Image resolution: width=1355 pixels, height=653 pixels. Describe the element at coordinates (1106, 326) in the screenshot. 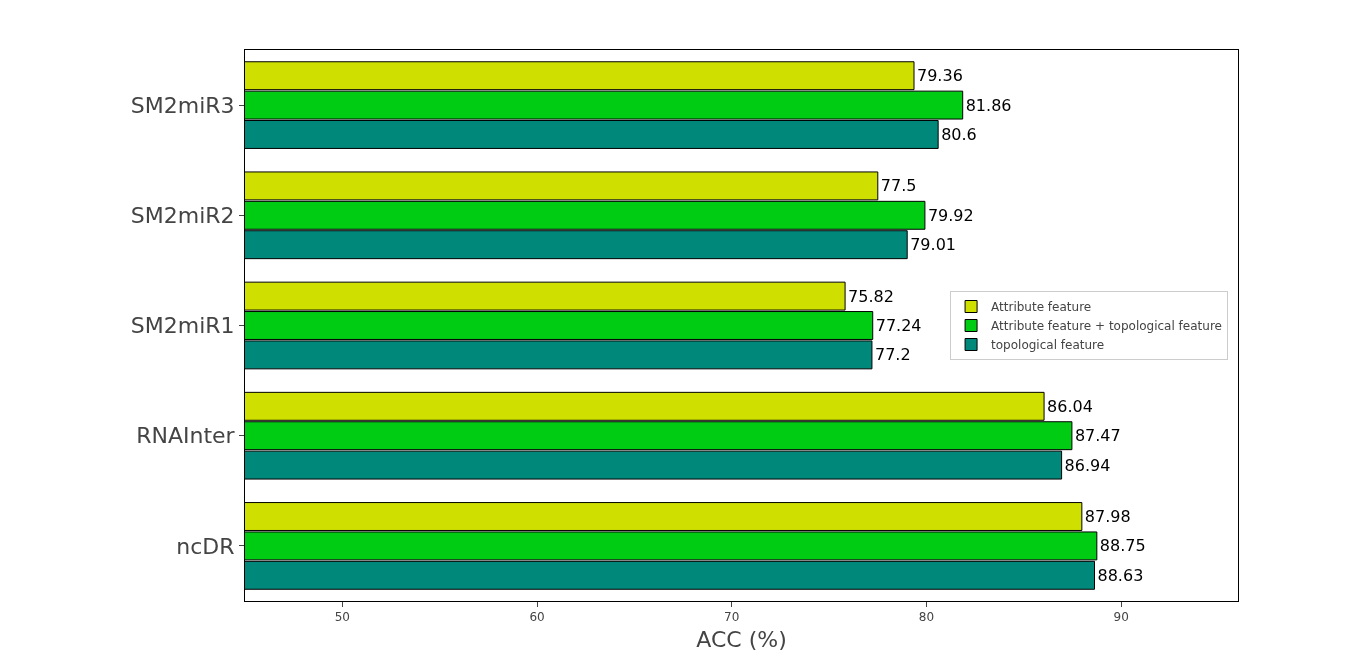

I see `legend-label: Attribute feature + topological feature` at that location.